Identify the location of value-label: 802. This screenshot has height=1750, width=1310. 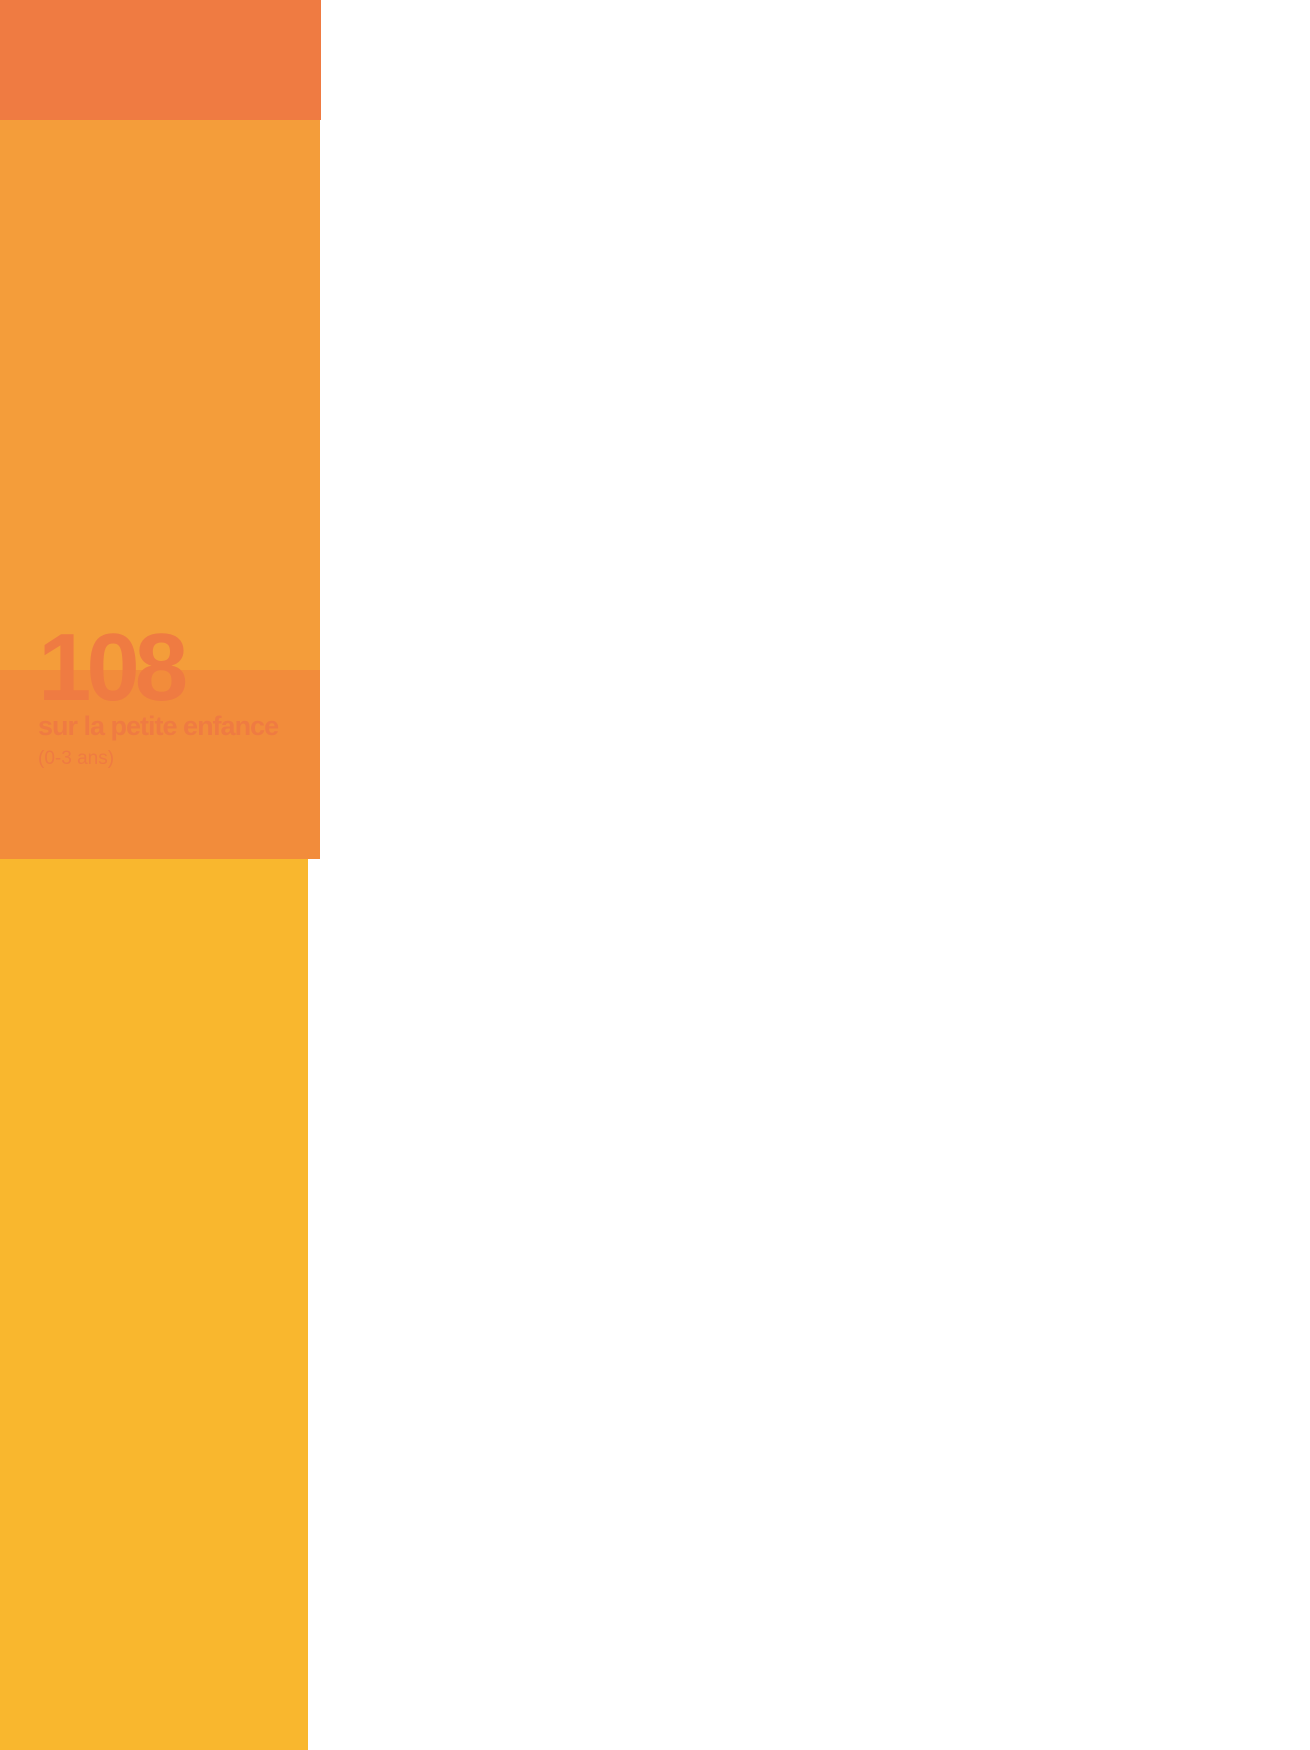
(1095, 98).